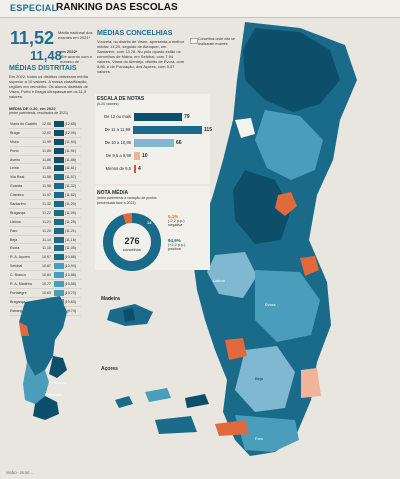 This screenshot has height=479, width=400. Describe the element at coordinates (70, 141) in the screenshot. I see `district-prev: (11,94)` at that location.